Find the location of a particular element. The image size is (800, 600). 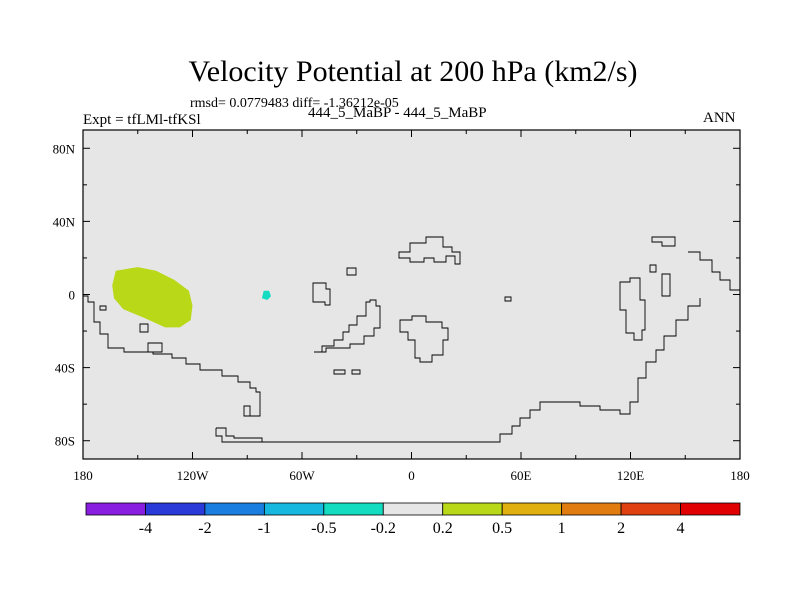

colorbar-label: -0.2 is located at coordinates (383, 528).